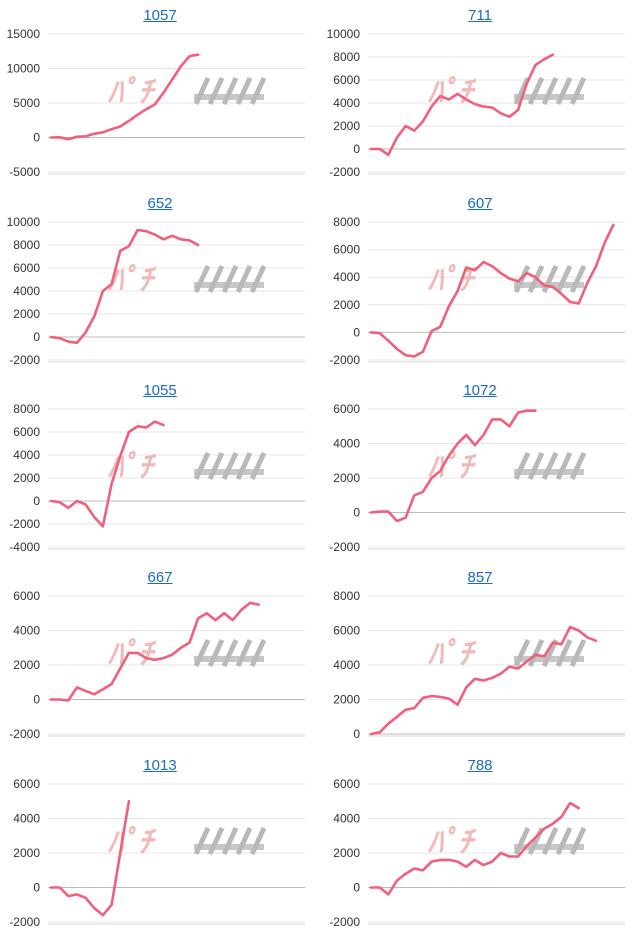 Image resolution: width=640 pixels, height=931 pixels. What do you see at coordinates (160, 15) in the screenshot?
I see `chart-title-link: 1057` at bounding box center [160, 15].